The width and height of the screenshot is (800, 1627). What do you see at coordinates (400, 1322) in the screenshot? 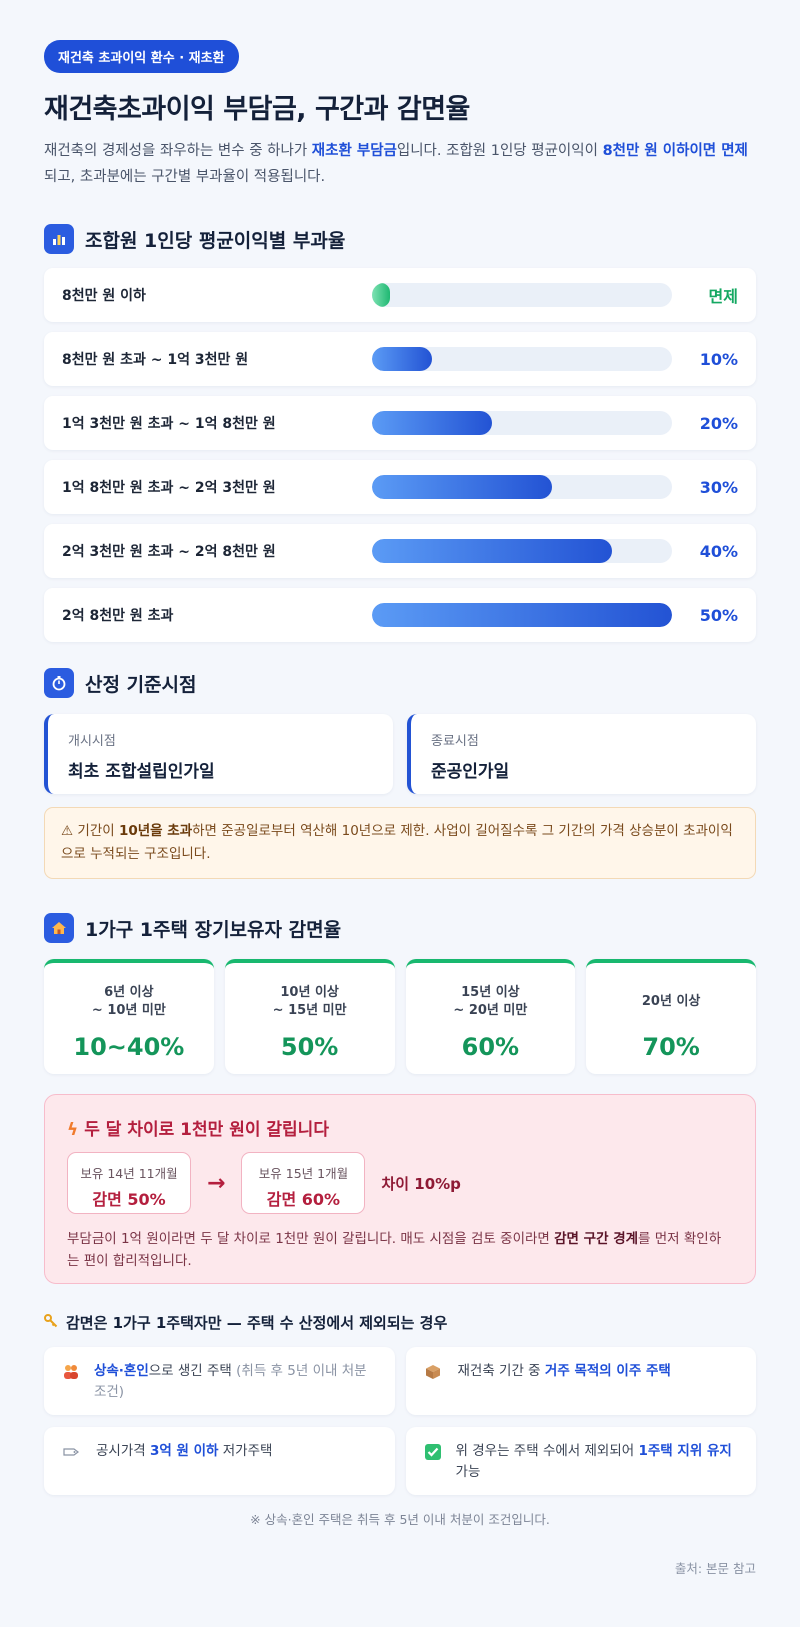
I see `exclusion-header: 감면은 1가구 1주택자만 — 주택 수 산정에서 제외되는 경우` at bounding box center [400, 1322].